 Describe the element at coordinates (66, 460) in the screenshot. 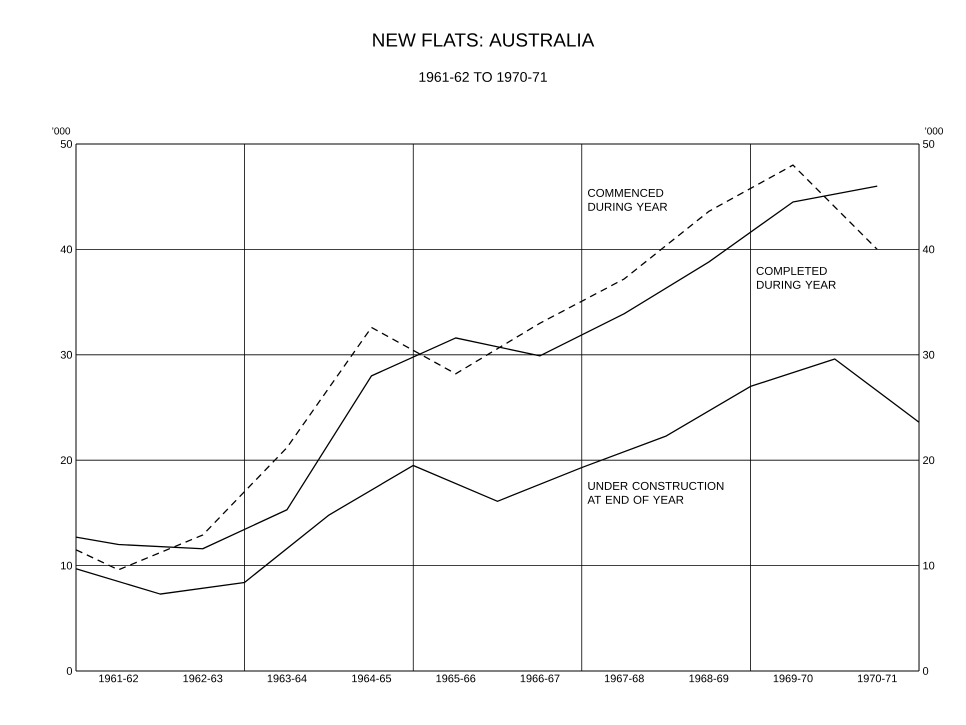

I see `y-tick-label: 20` at that location.